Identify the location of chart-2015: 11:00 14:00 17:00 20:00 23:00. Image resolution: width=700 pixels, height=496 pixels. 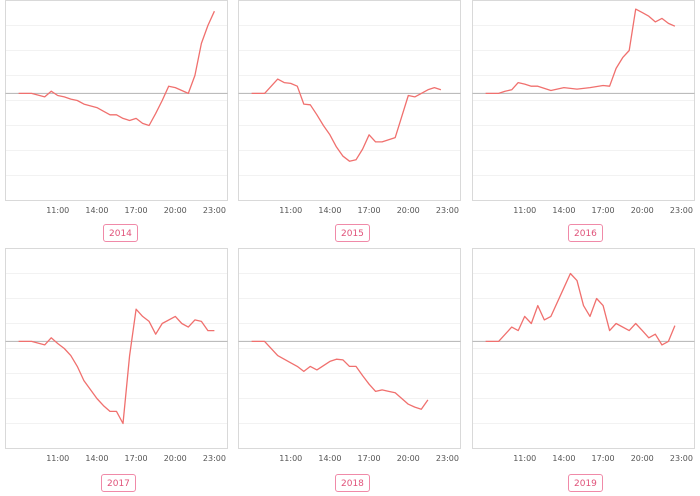
(349, 107).